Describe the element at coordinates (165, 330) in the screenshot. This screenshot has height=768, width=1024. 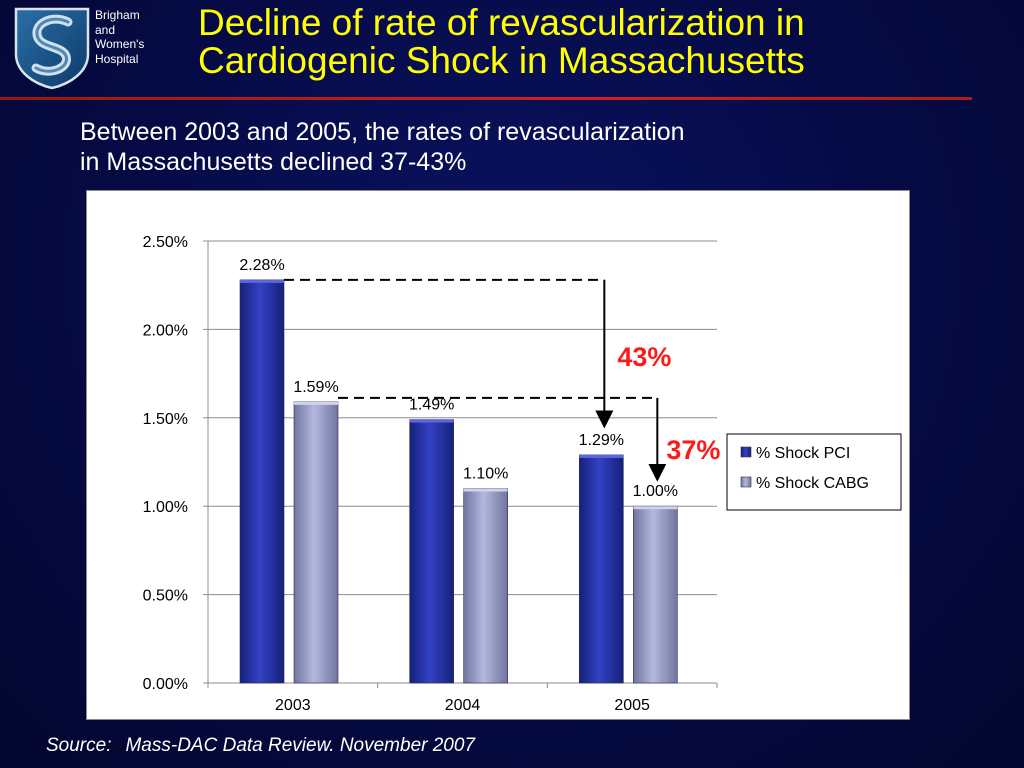
I see `y-tick-label: 2.00%` at that location.